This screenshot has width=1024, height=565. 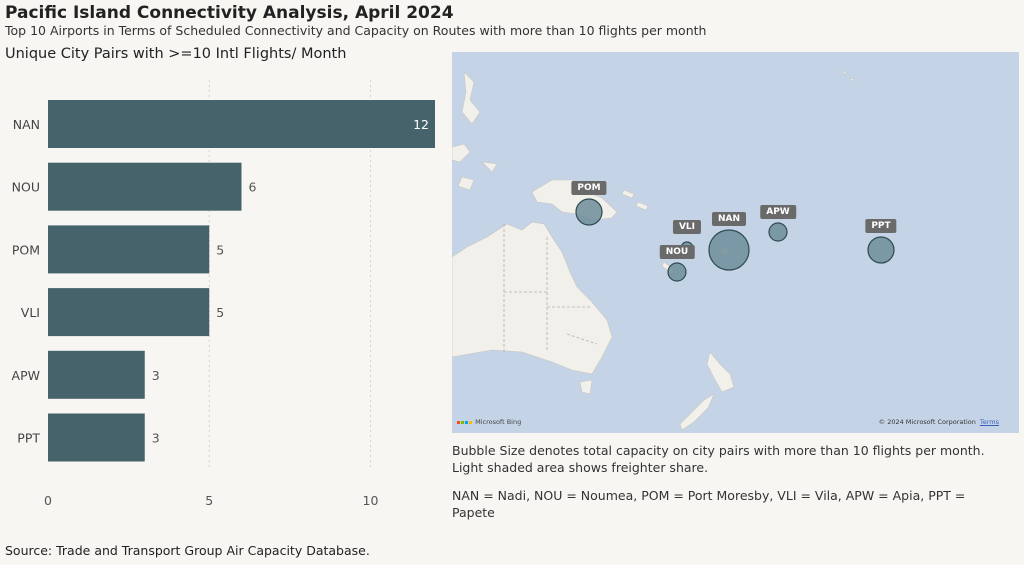 I want to click on land-indonesia, so click(x=475, y=167).